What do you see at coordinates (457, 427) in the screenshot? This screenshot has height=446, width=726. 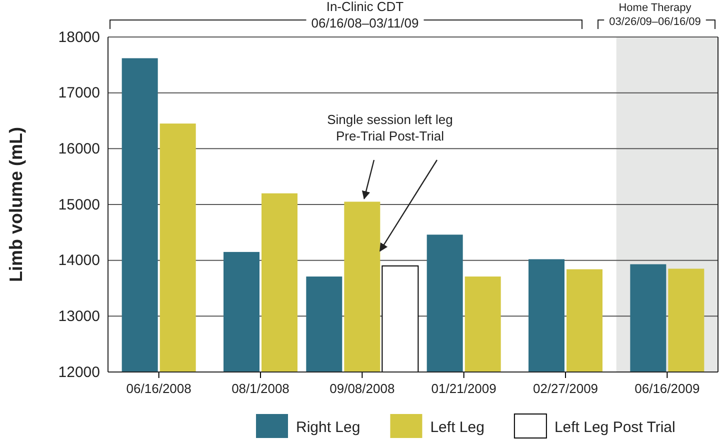 I see `legend-label: Left Leg` at bounding box center [457, 427].